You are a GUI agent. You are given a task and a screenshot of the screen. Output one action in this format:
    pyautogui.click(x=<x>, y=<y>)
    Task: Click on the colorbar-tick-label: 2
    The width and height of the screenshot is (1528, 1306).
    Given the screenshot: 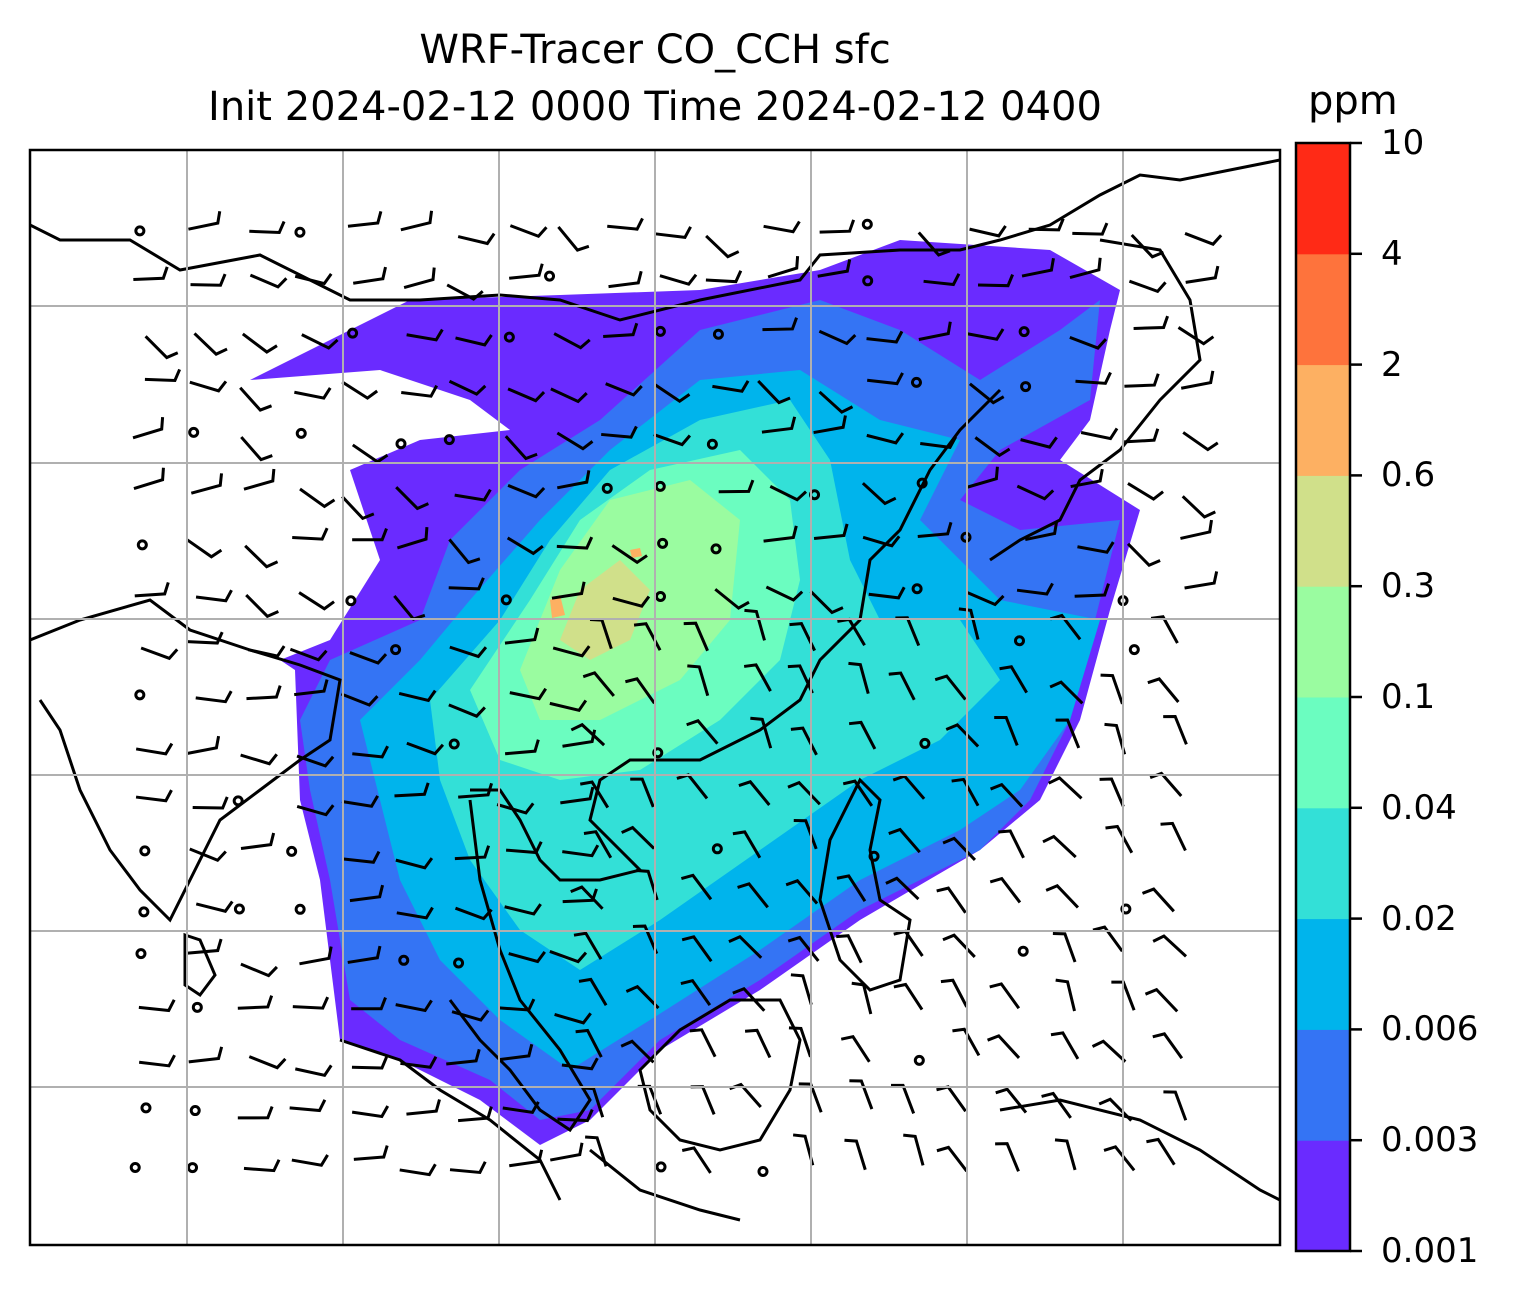 What is the action you would take?
    pyautogui.click(x=1392, y=364)
    